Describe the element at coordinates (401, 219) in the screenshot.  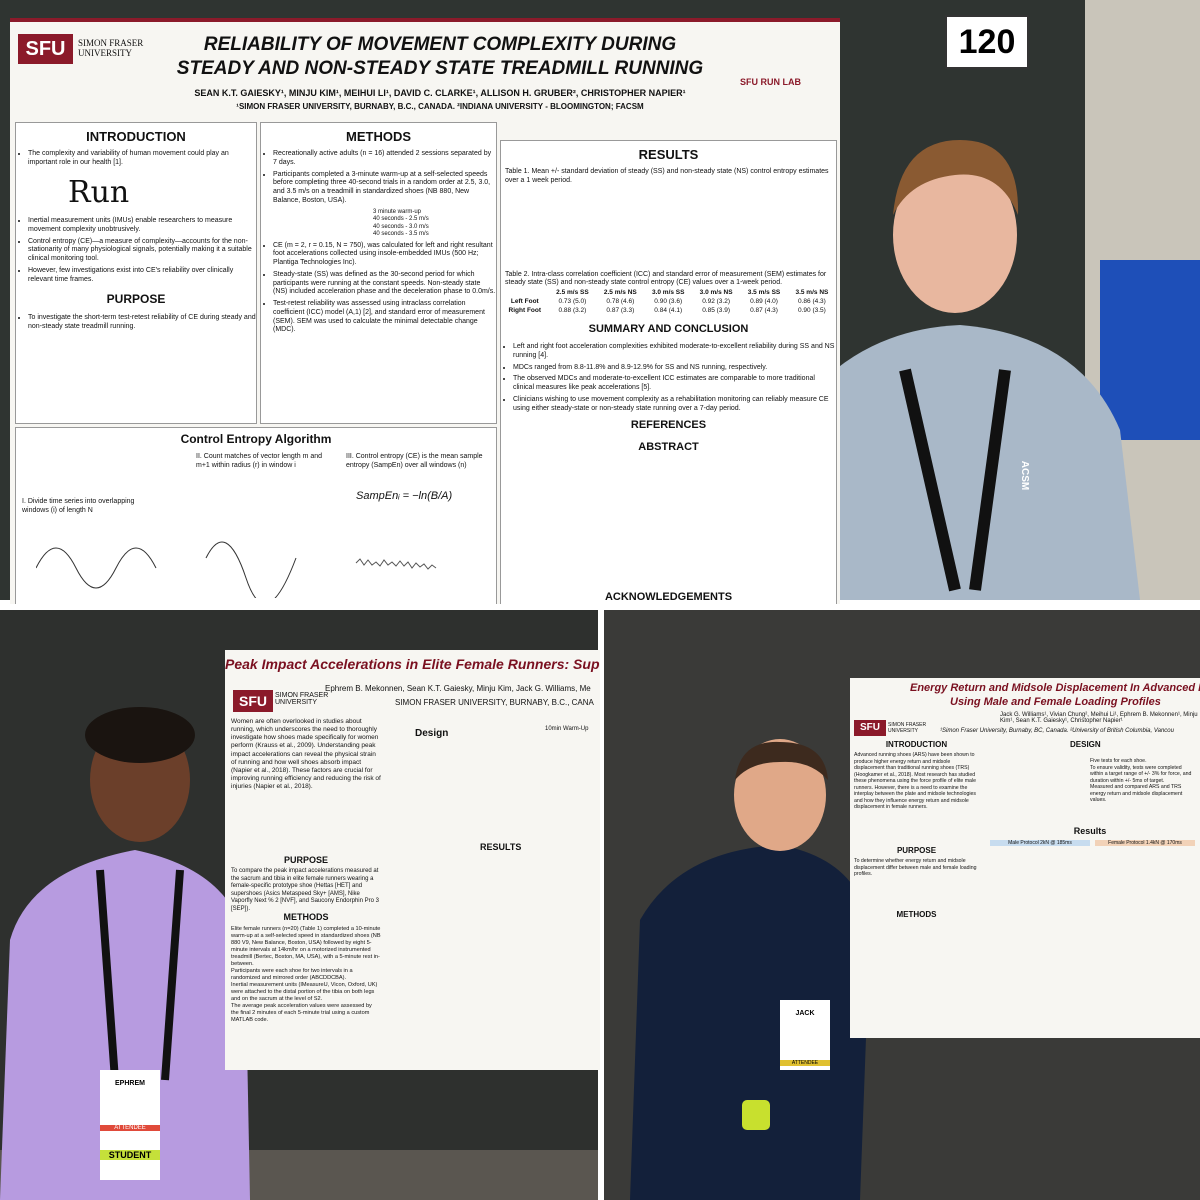
I see `protocol-step: 40 seconds - 2.5 m/s` at that location.